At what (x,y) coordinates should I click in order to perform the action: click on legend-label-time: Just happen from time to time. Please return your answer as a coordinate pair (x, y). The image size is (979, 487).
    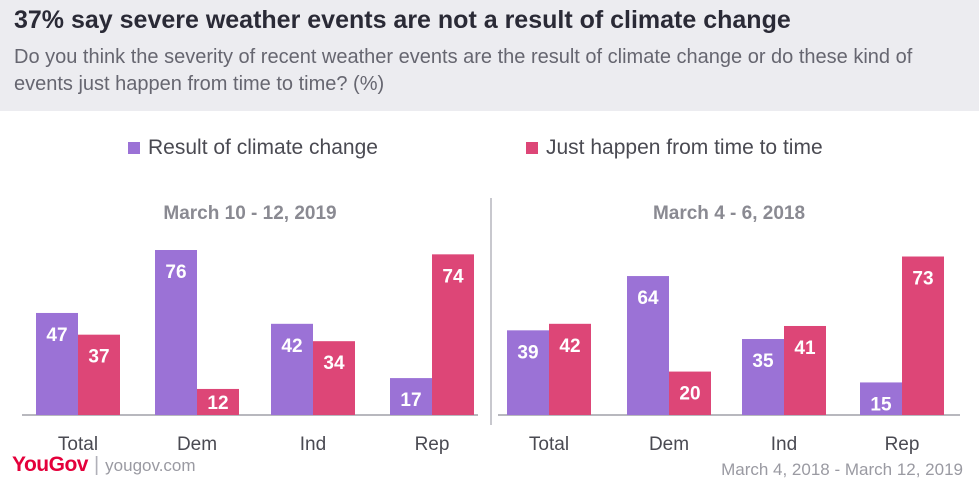
    Looking at the image, I should click on (684, 147).